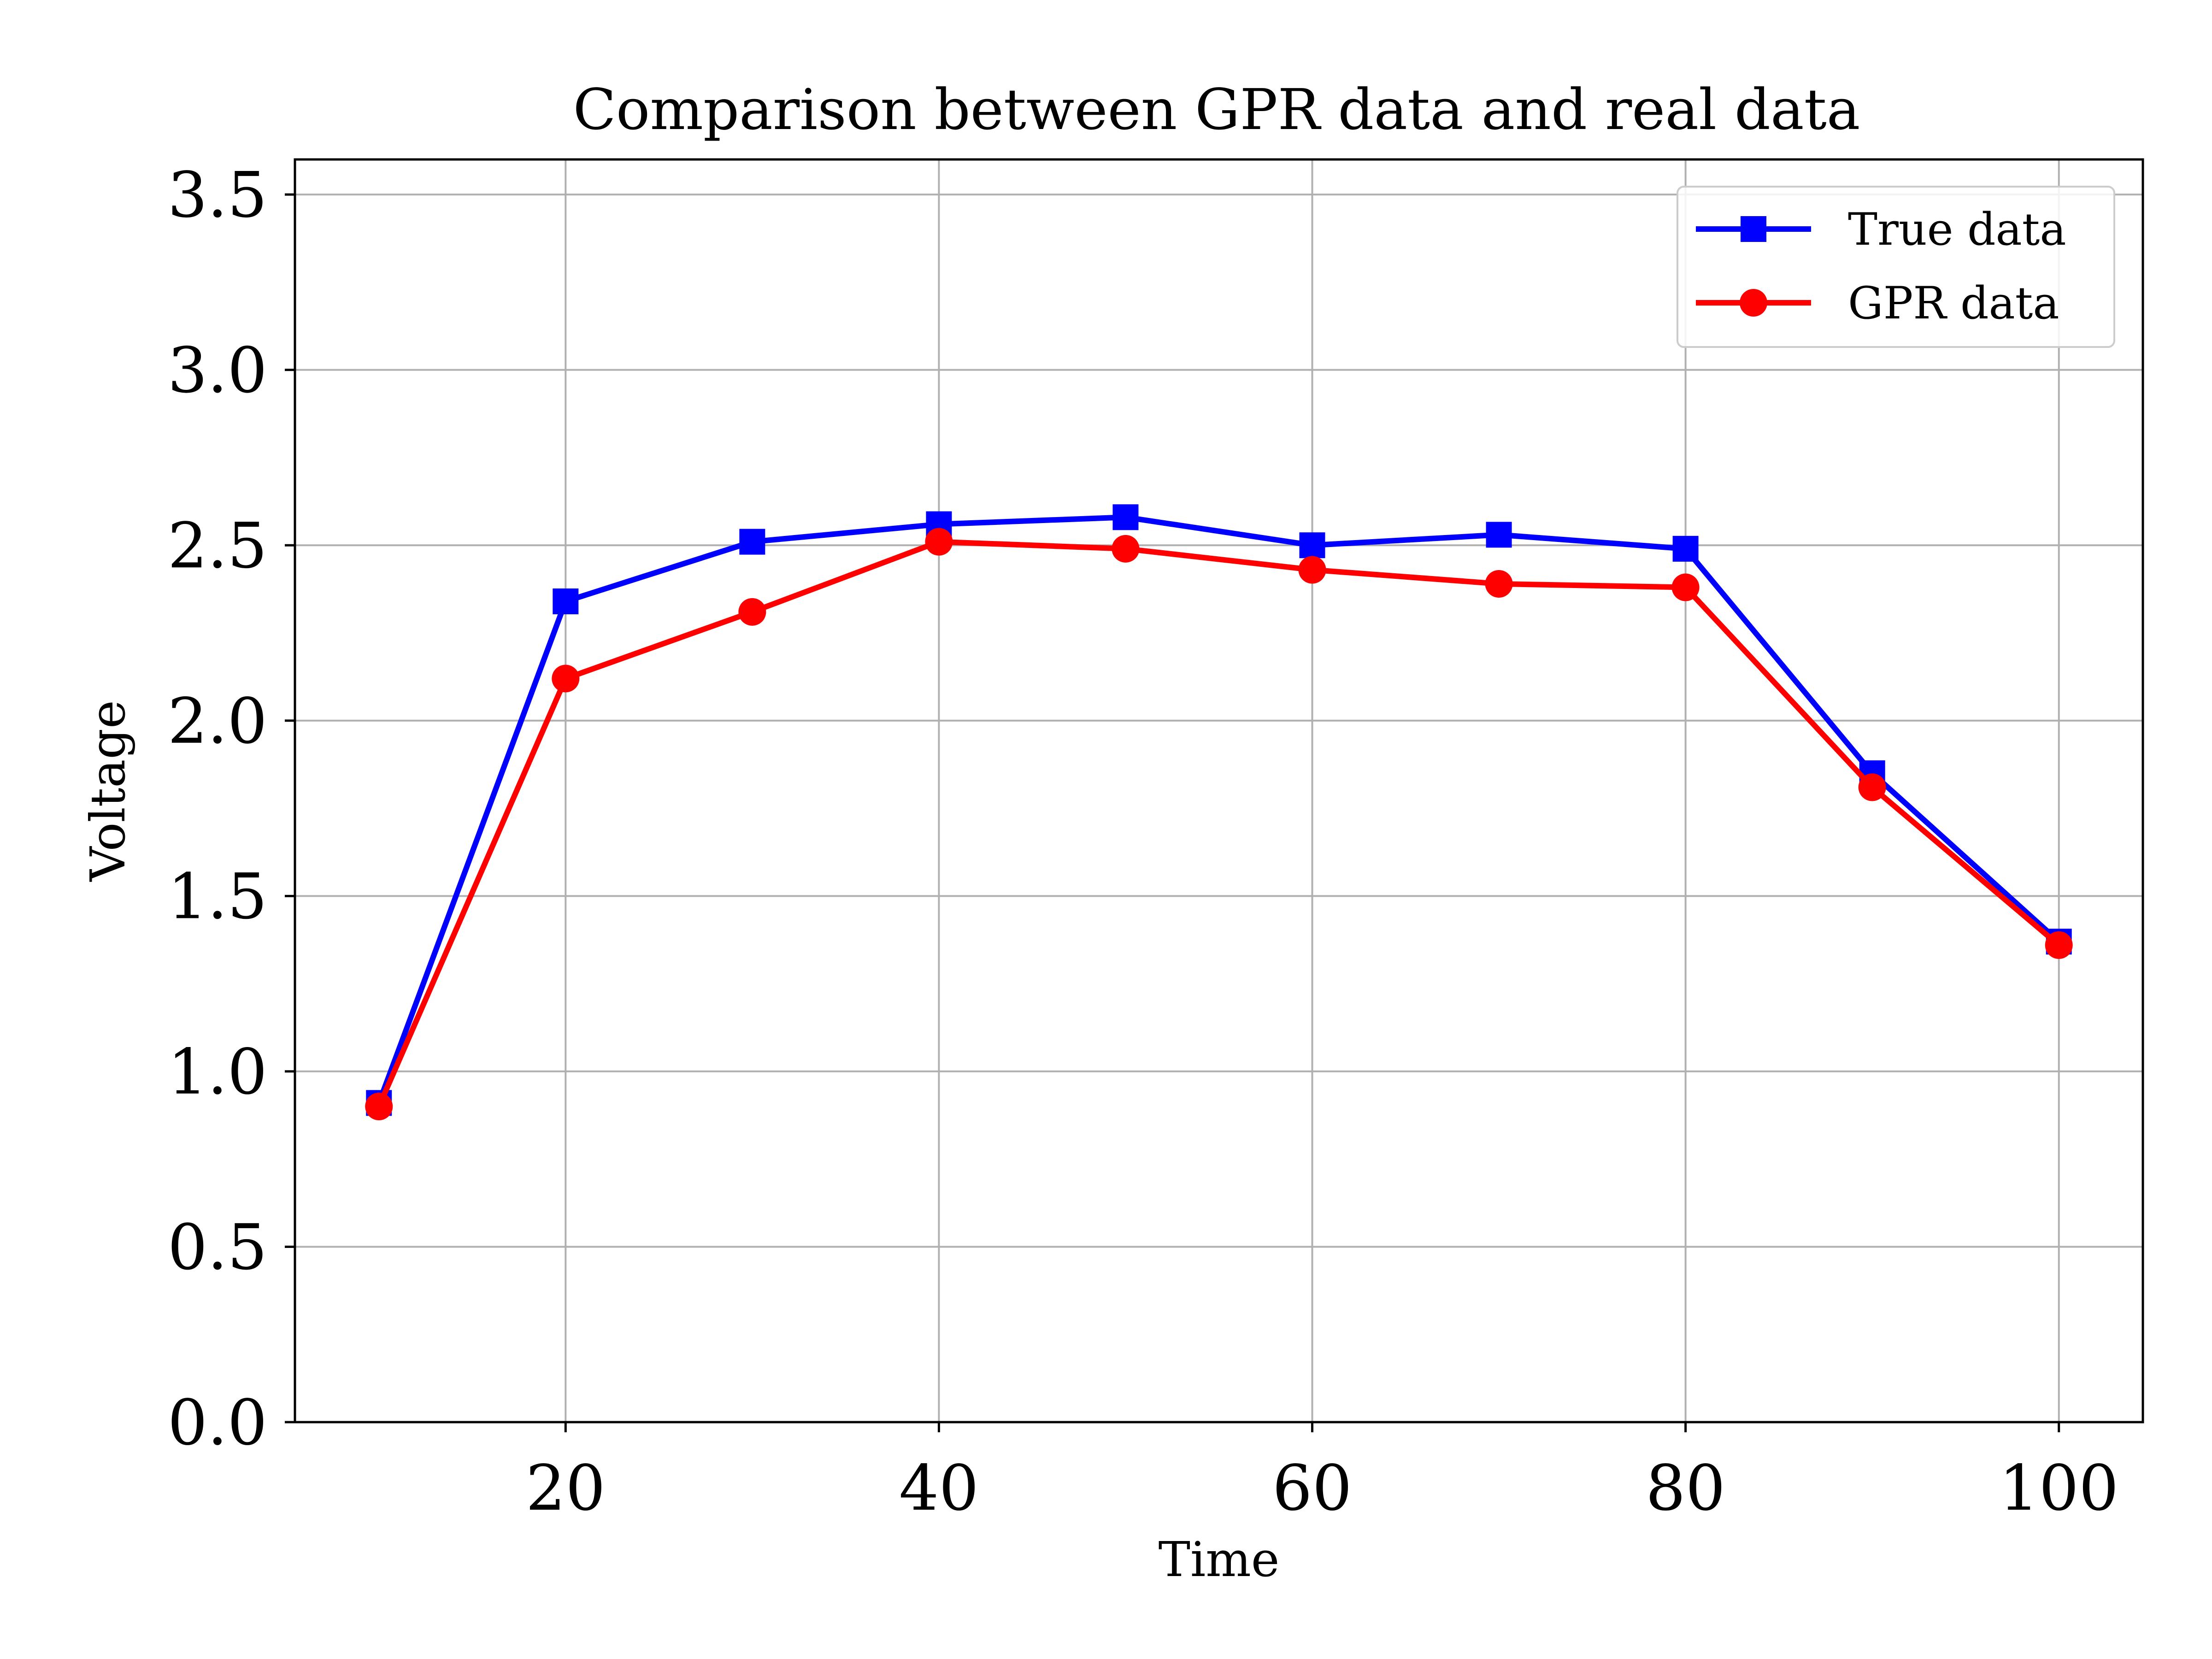  Describe the element at coordinates (939, 1488) in the screenshot. I see `x-tick-label: 40` at that location.